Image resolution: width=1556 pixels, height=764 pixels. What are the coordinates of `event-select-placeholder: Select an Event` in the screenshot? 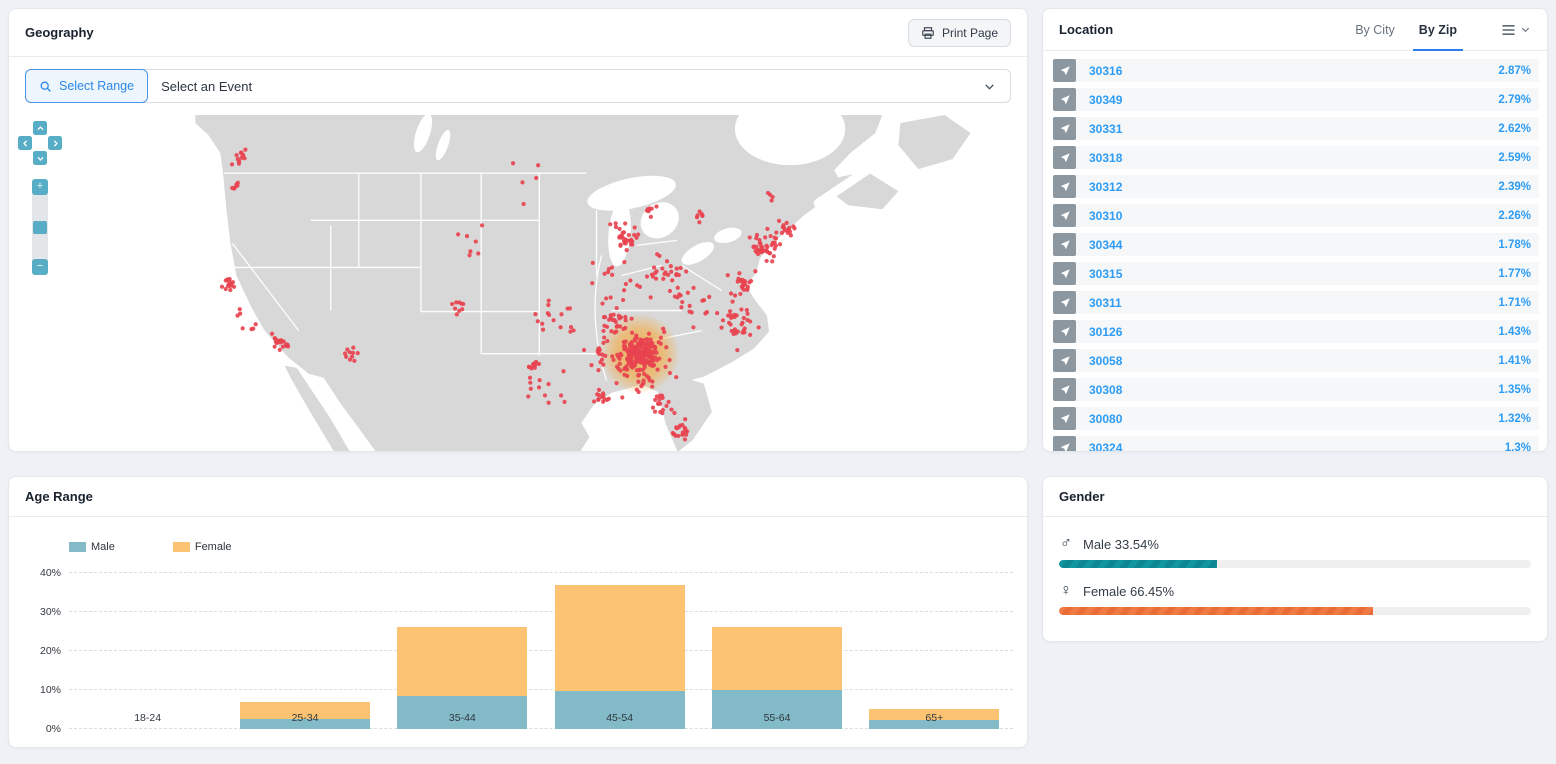 It's located at (207, 86).